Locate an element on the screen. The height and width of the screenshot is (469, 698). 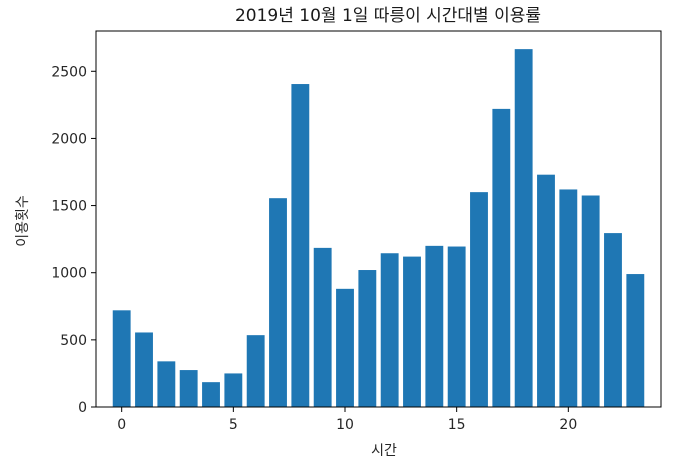
y-tick-label: 2000 is located at coordinates (69, 139).